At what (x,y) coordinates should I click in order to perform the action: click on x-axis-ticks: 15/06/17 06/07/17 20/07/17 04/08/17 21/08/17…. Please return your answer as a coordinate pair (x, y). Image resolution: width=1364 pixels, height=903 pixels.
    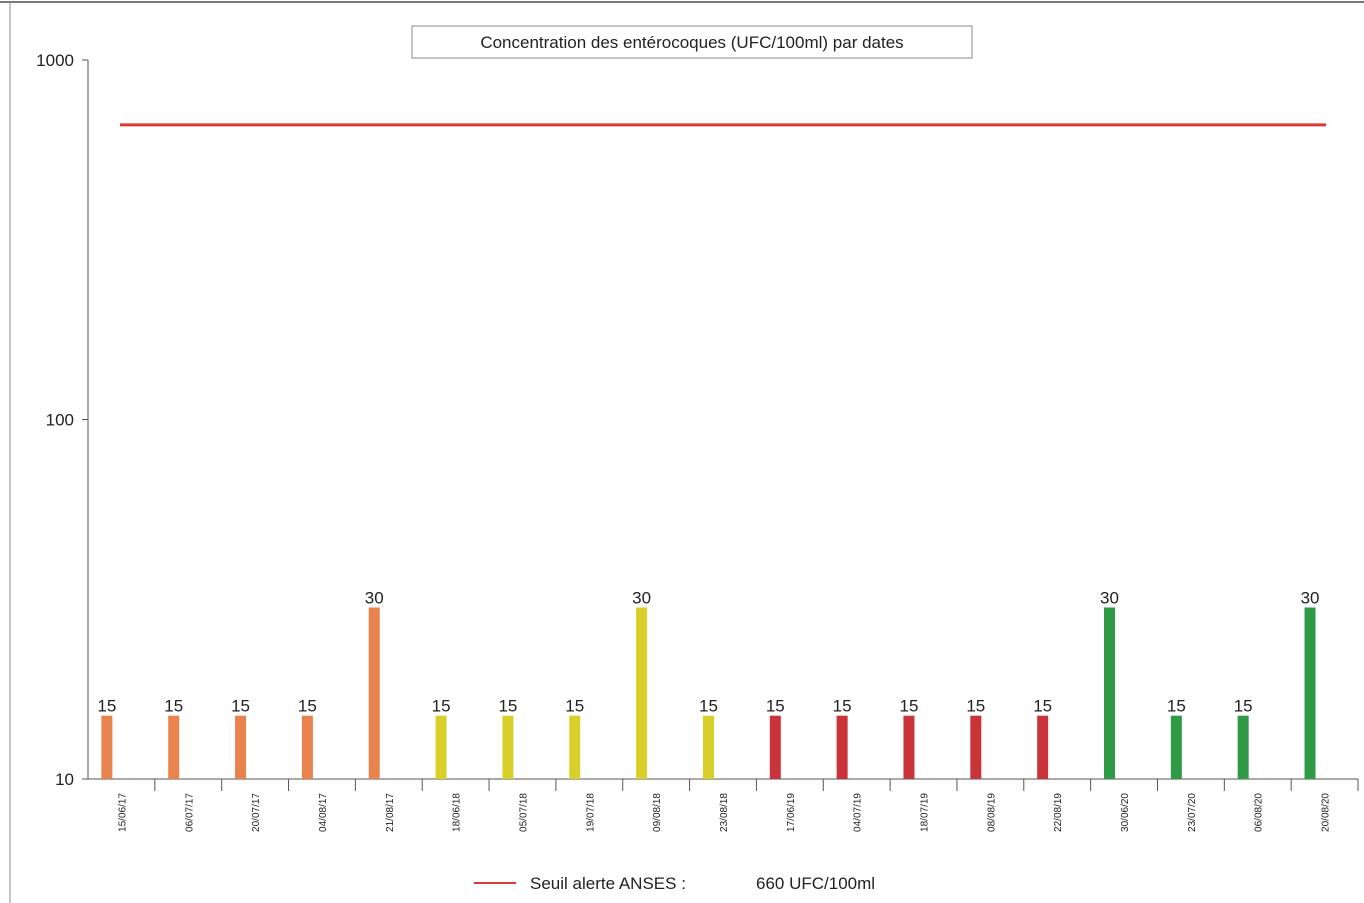
    Looking at the image, I should click on (738, 805).